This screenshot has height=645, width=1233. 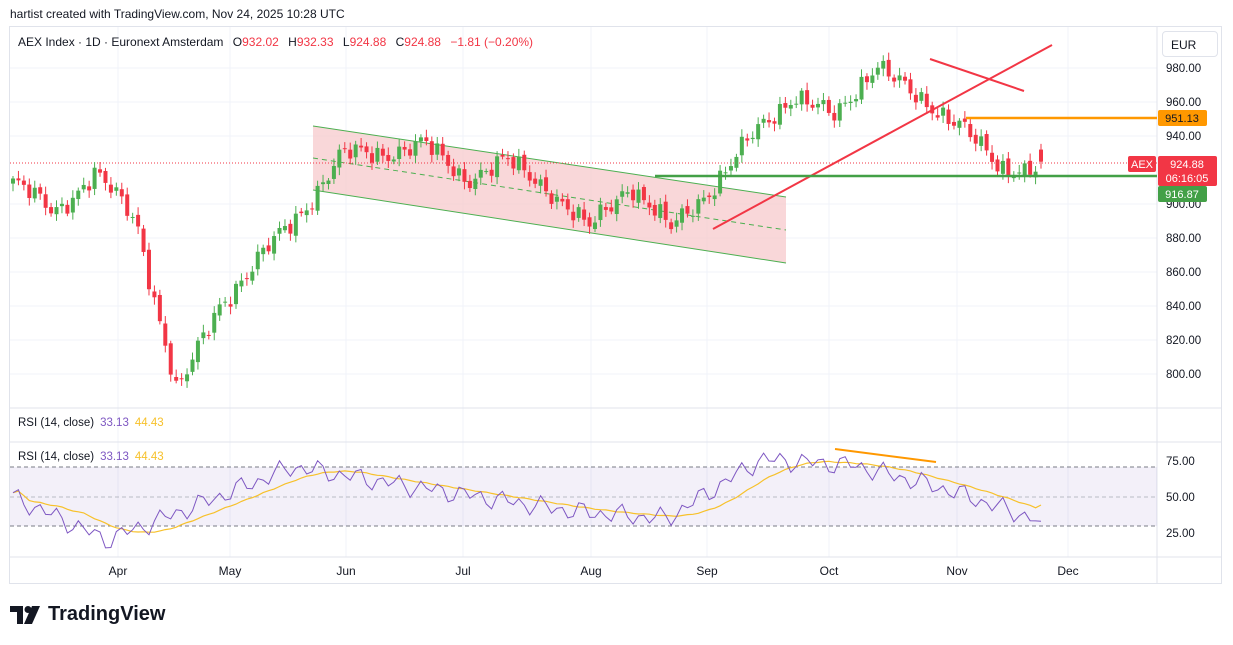 I want to click on rsi-legend-2: RSI (14, close) 33.13 44.43, so click(x=91, y=457).